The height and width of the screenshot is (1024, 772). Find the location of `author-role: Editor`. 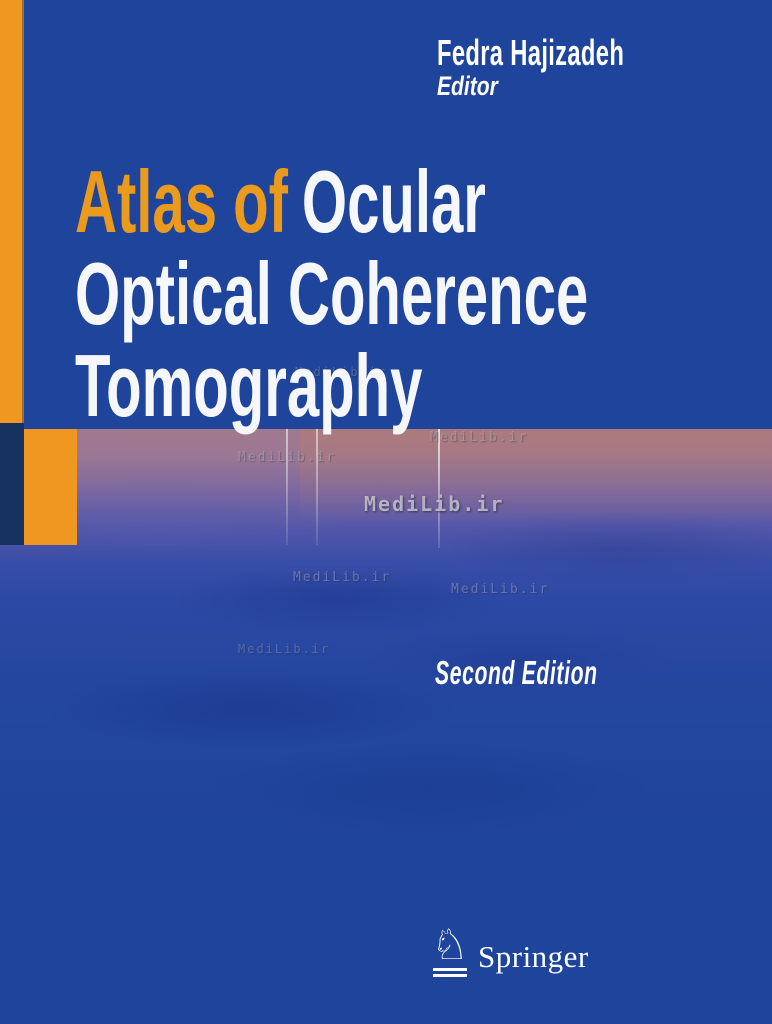

author-role: Editor is located at coordinates (467, 86).